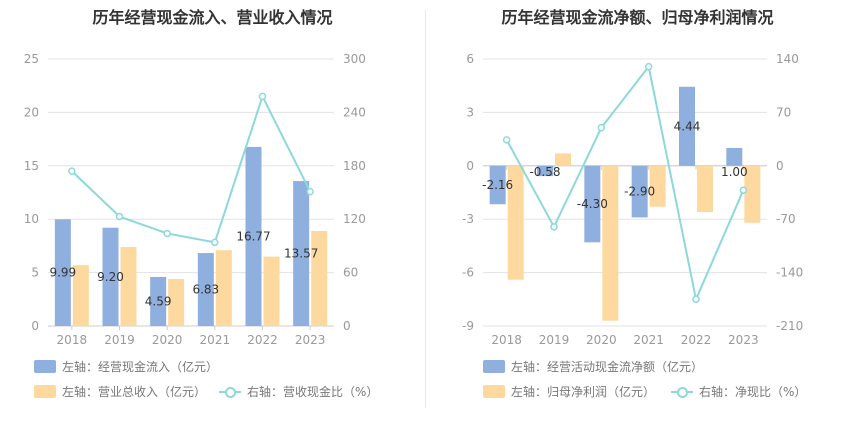 The height and width of the screenshot is (437, 850). I want to click on panel-divider, so click(425, 209).